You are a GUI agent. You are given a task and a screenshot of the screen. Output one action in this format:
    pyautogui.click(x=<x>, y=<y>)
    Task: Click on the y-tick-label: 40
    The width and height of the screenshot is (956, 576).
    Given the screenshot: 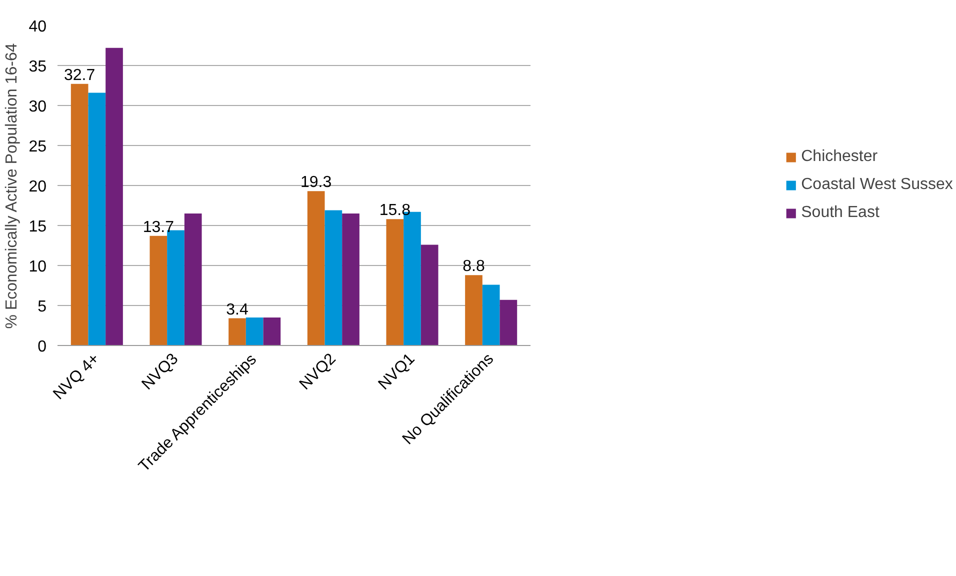 What is the action you would take?
    pyautogui.click(x=37, y=27)
    